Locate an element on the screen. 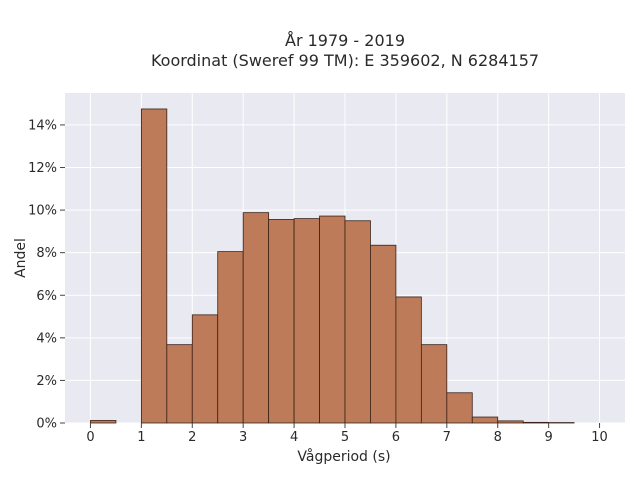 The width and height of the screenshot is (640, 480). y-tick-label: 6% is located at coordinates (46, 296).